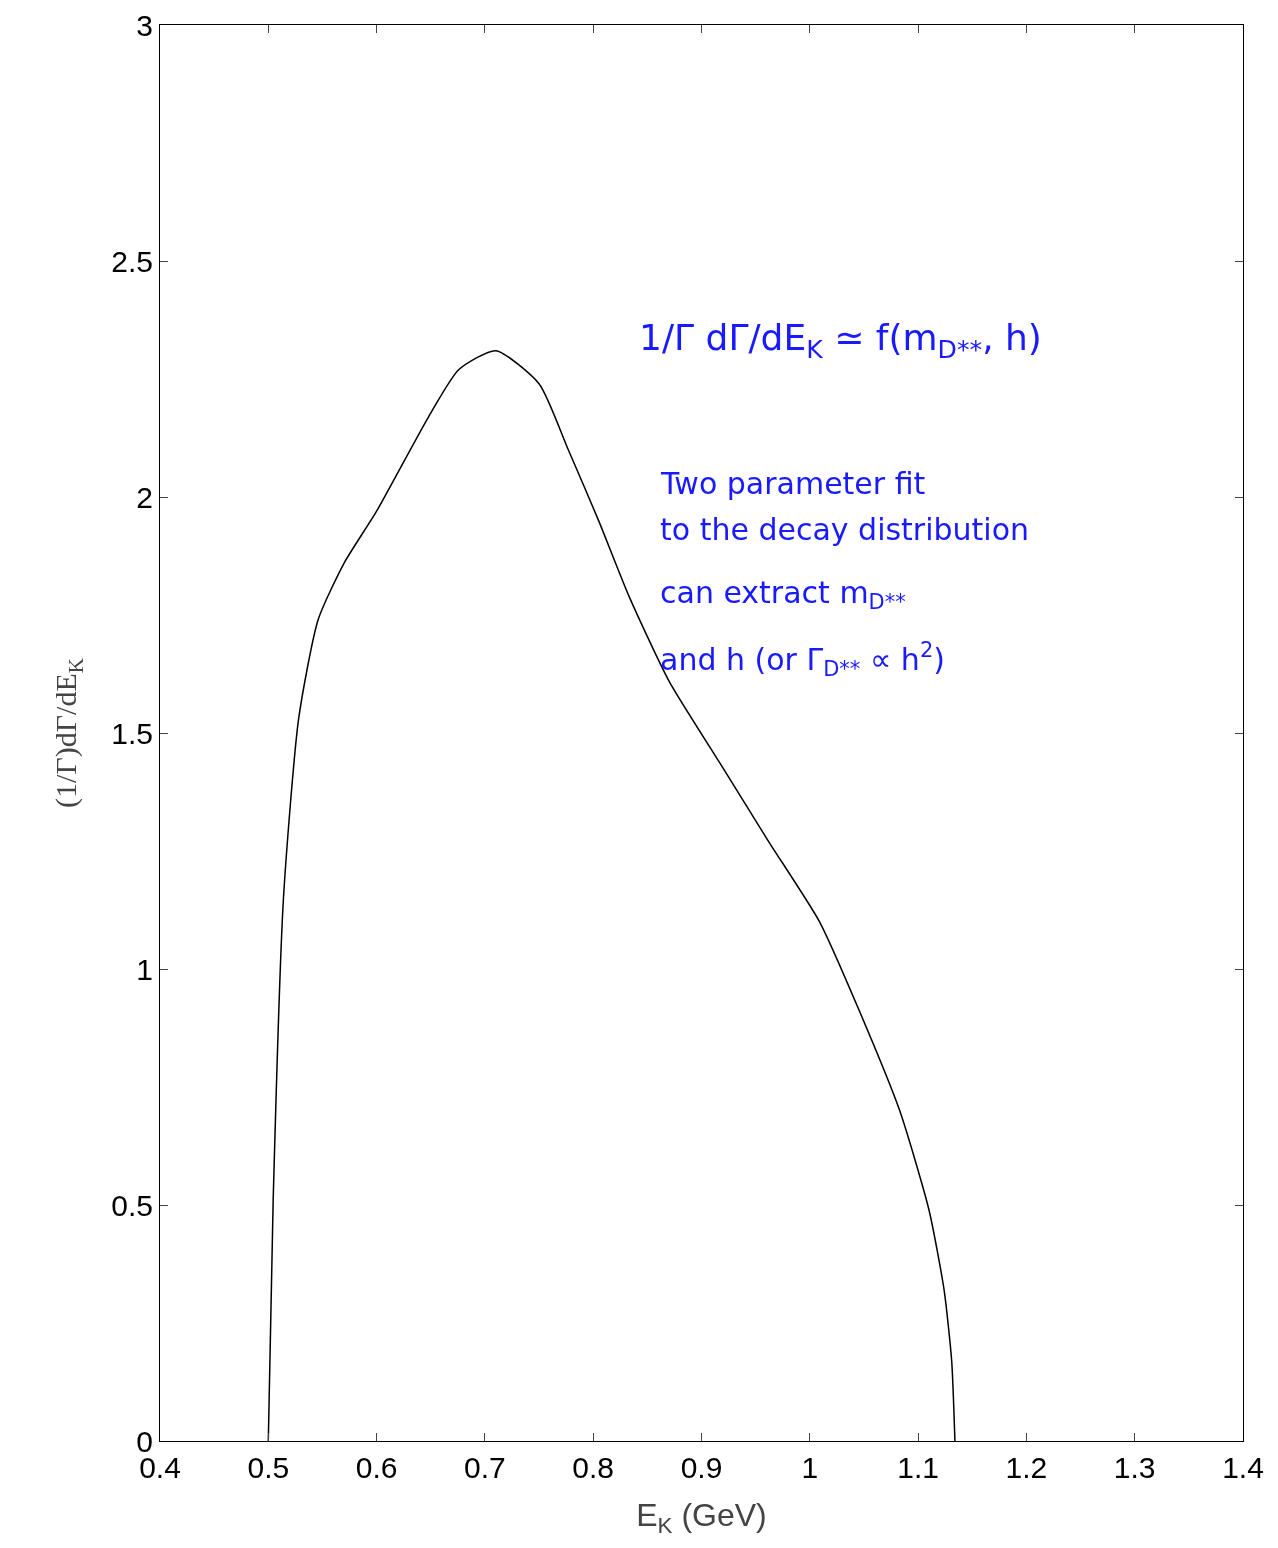  Describe the element at coordinates (701, 1467) in the screenshot. I see `x-tick-label: 0.9` at that location.